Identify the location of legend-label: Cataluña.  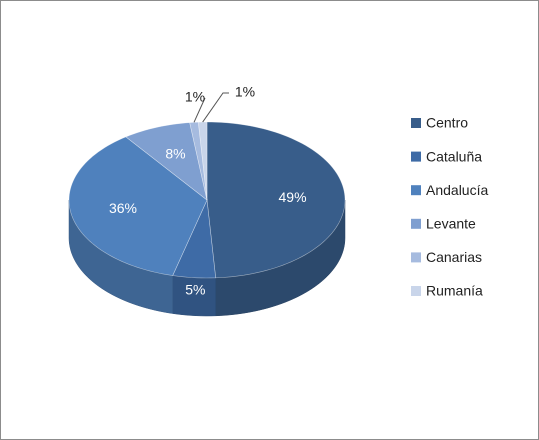
(454, 156).